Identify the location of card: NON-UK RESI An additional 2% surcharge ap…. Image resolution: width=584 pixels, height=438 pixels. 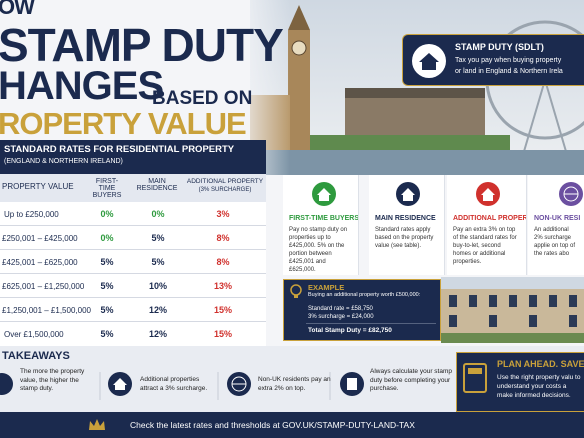
(556, 225).